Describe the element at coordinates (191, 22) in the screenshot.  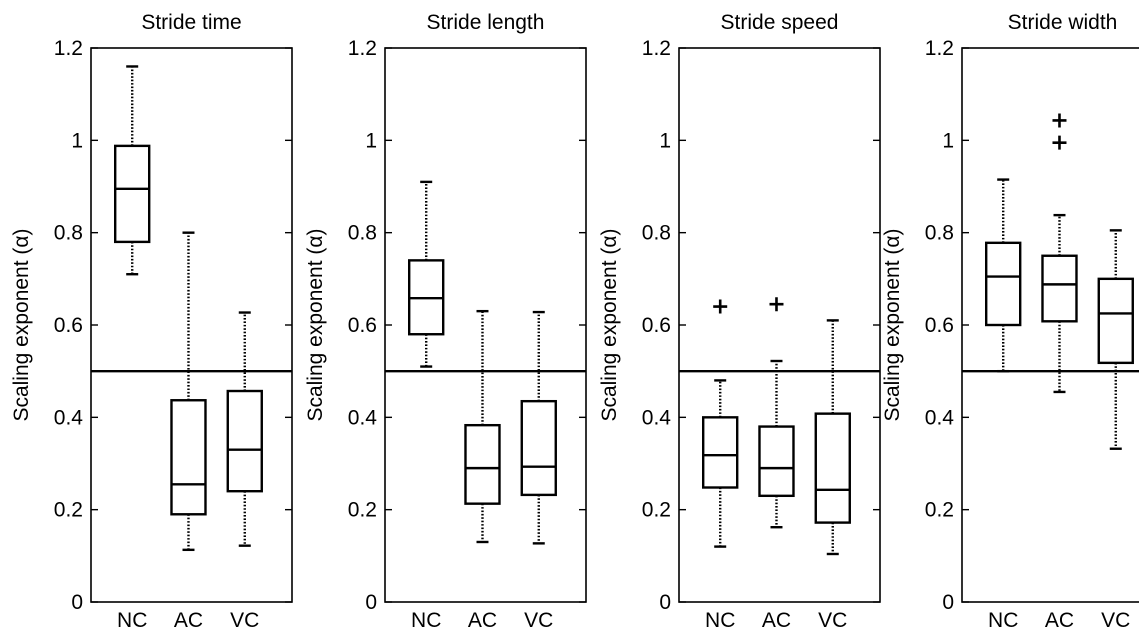
I see `chart-title: Stride time` at that location.